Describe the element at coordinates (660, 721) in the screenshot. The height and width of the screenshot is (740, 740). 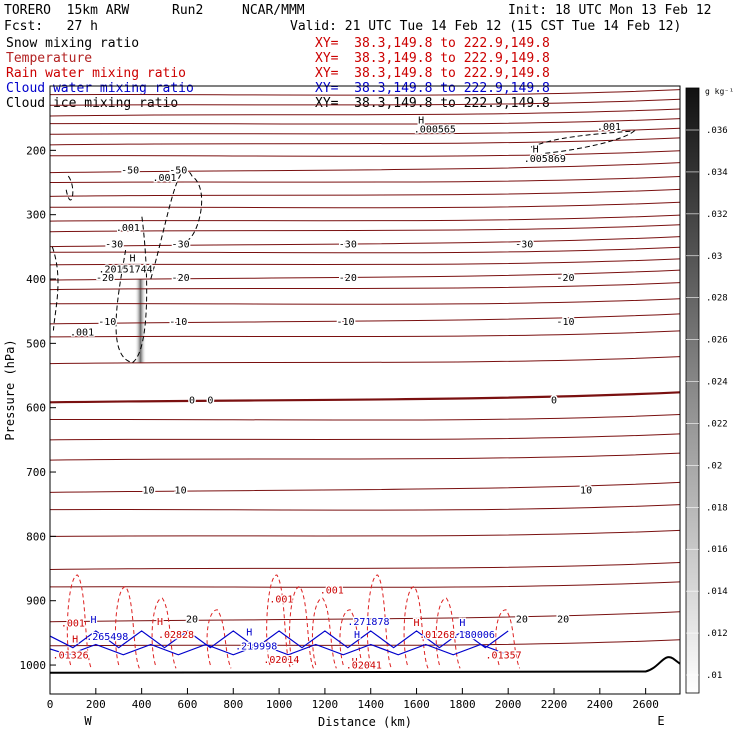
I see `east-end-label: E` at that location.